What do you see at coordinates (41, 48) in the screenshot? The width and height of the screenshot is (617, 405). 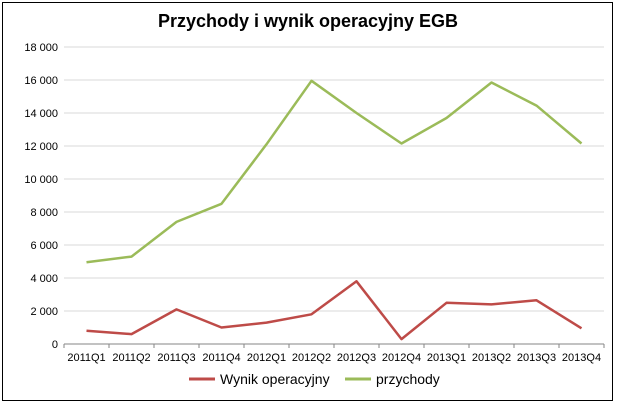 I see `y-tick-label: 18 000` at bounding box center [41, 48].